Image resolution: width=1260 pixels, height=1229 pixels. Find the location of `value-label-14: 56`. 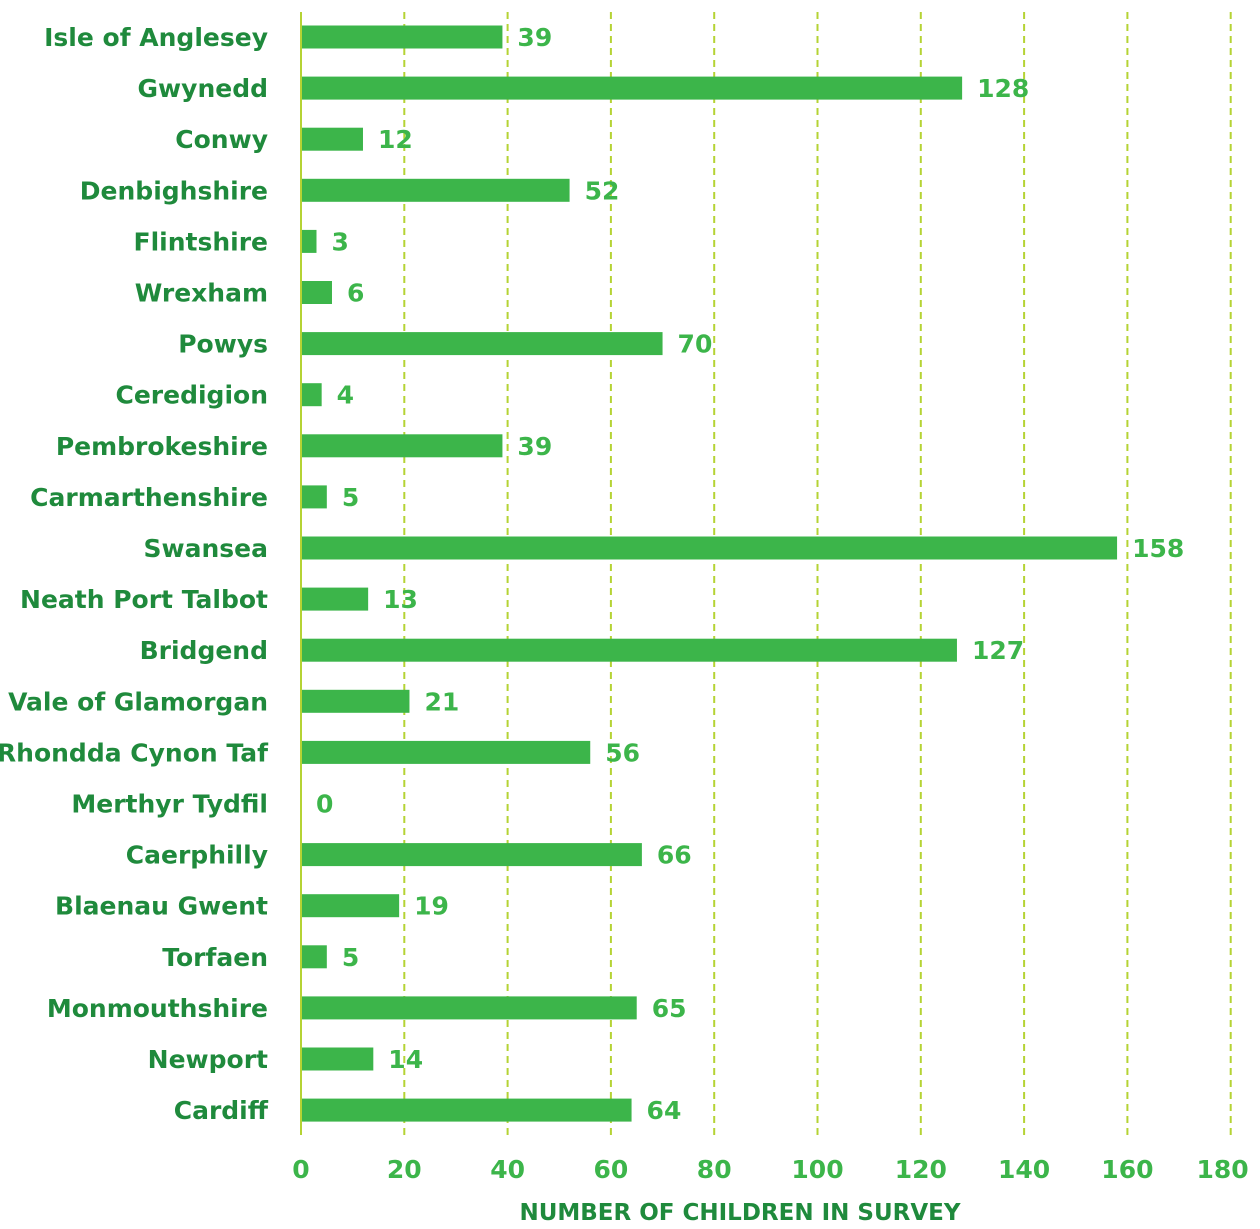

value-label-14: 56 is located at coordinates (622, 752).